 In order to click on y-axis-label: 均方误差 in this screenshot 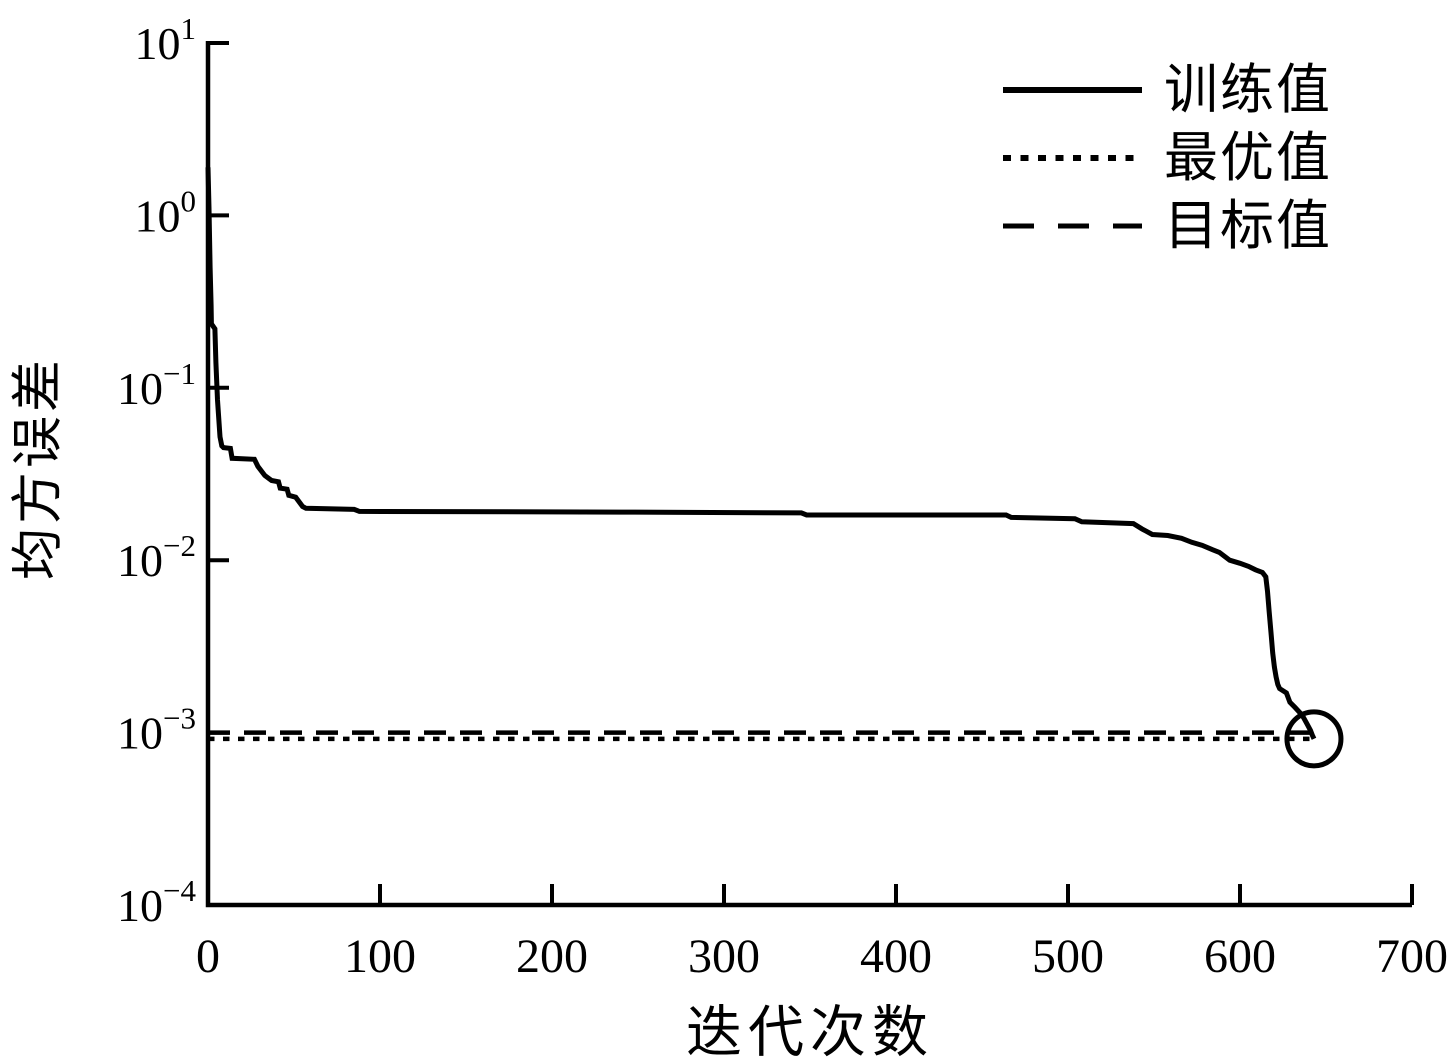, I will do `click(39, 468)`.